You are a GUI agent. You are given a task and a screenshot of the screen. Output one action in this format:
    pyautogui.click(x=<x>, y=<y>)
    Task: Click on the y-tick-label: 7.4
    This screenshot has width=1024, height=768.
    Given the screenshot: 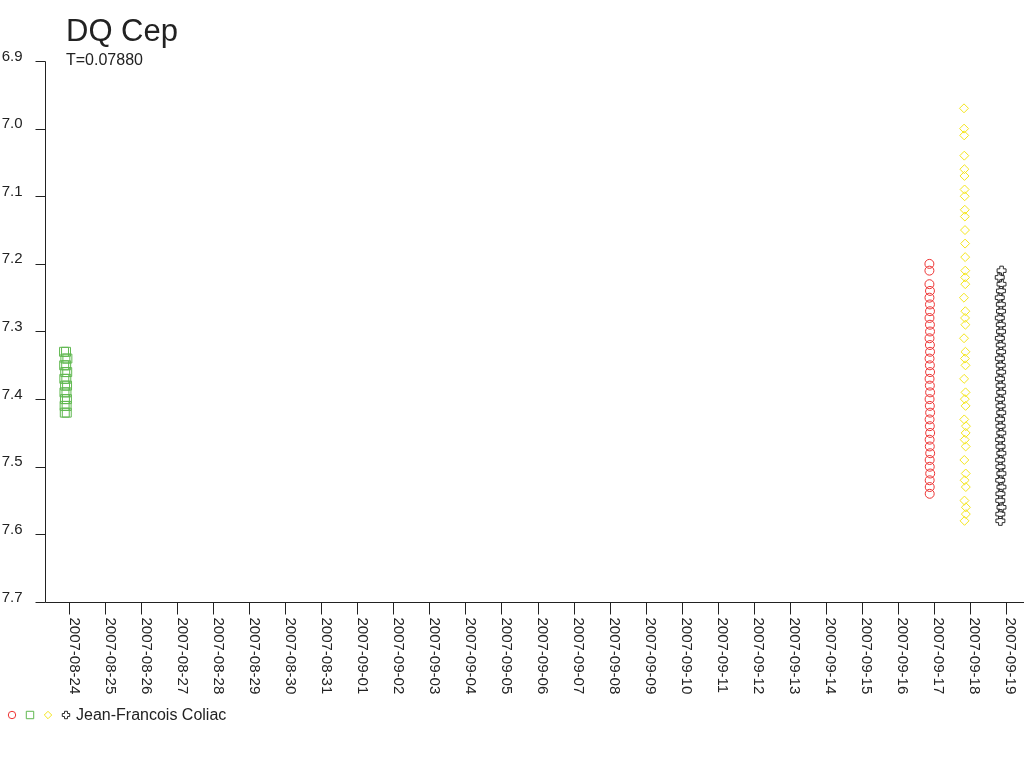 What is the action you would take?
    pyautogui.click(x=12, y=393)
    